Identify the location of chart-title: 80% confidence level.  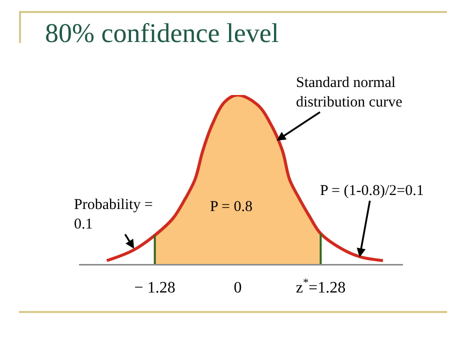
(162, 33).